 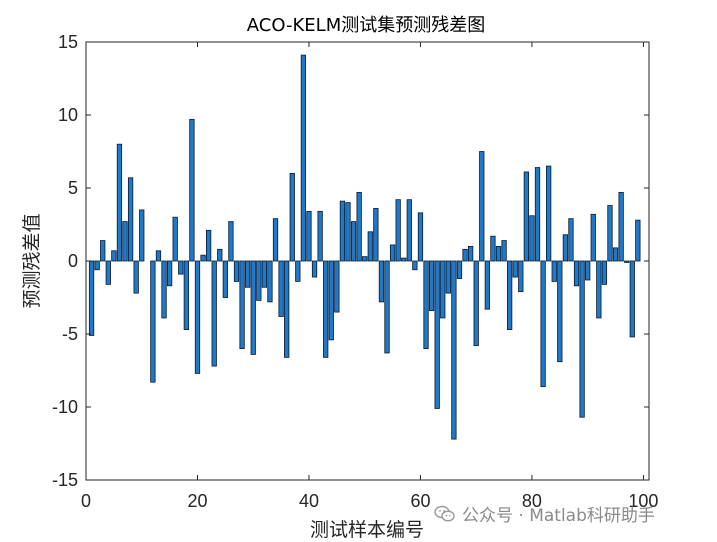 I want to click on y-tick-label: 0, so click(x=73, y=261).